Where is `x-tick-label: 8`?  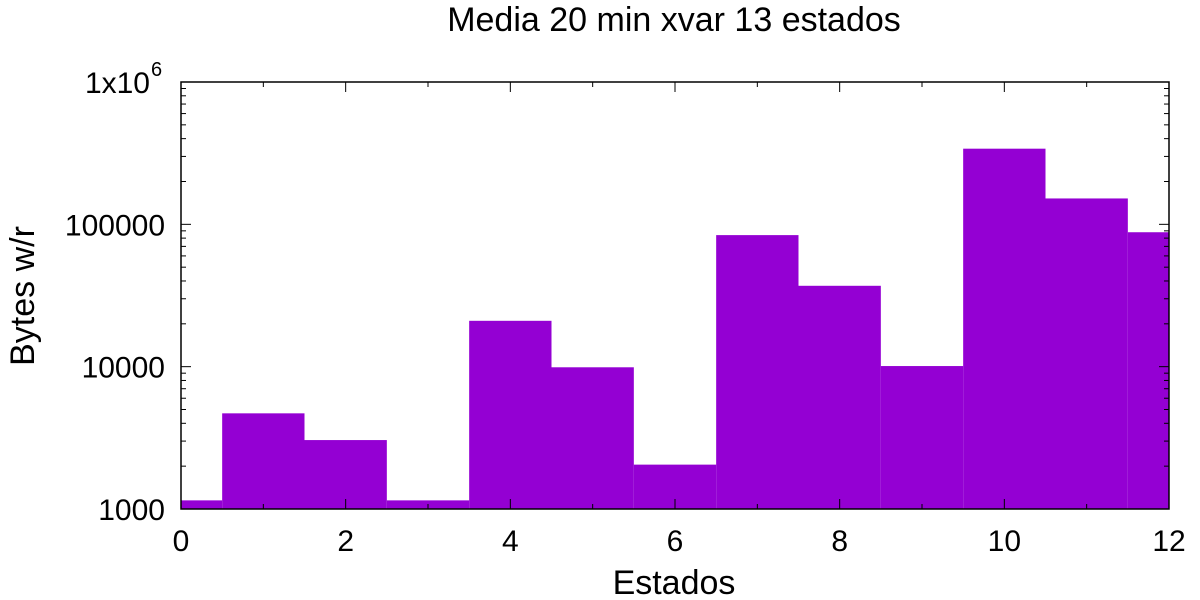
x-tick-label: 8 is located at coordinates (839, 541).